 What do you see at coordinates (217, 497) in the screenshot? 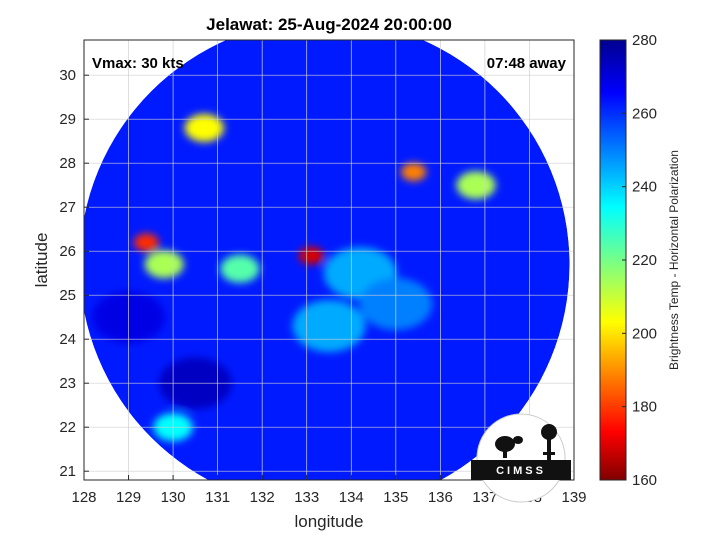
I see `x-tick-label: 131` at bounding box center [217, 497].